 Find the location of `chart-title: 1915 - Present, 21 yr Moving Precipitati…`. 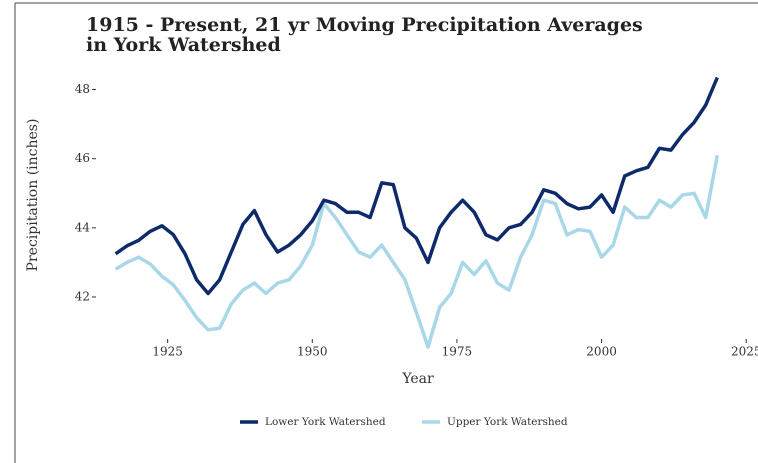

chart-title: 1915 - Present, 21 yr Moving Precipitati… is located at coordinates (364, 25).